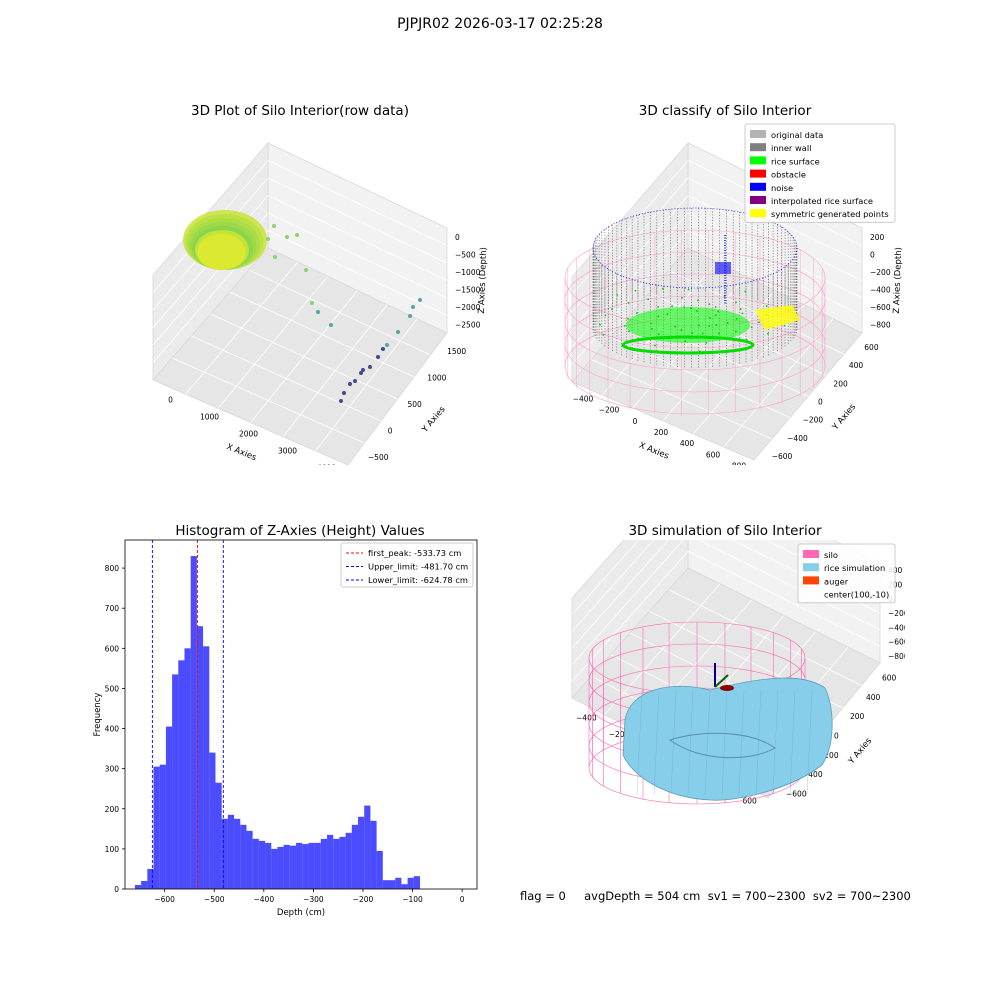 This screenshot has height=1000, width=1000. Describe the element at coordinates (844, 417) in the screenshot. I see `y-axis-label: Y Axies` at that location.